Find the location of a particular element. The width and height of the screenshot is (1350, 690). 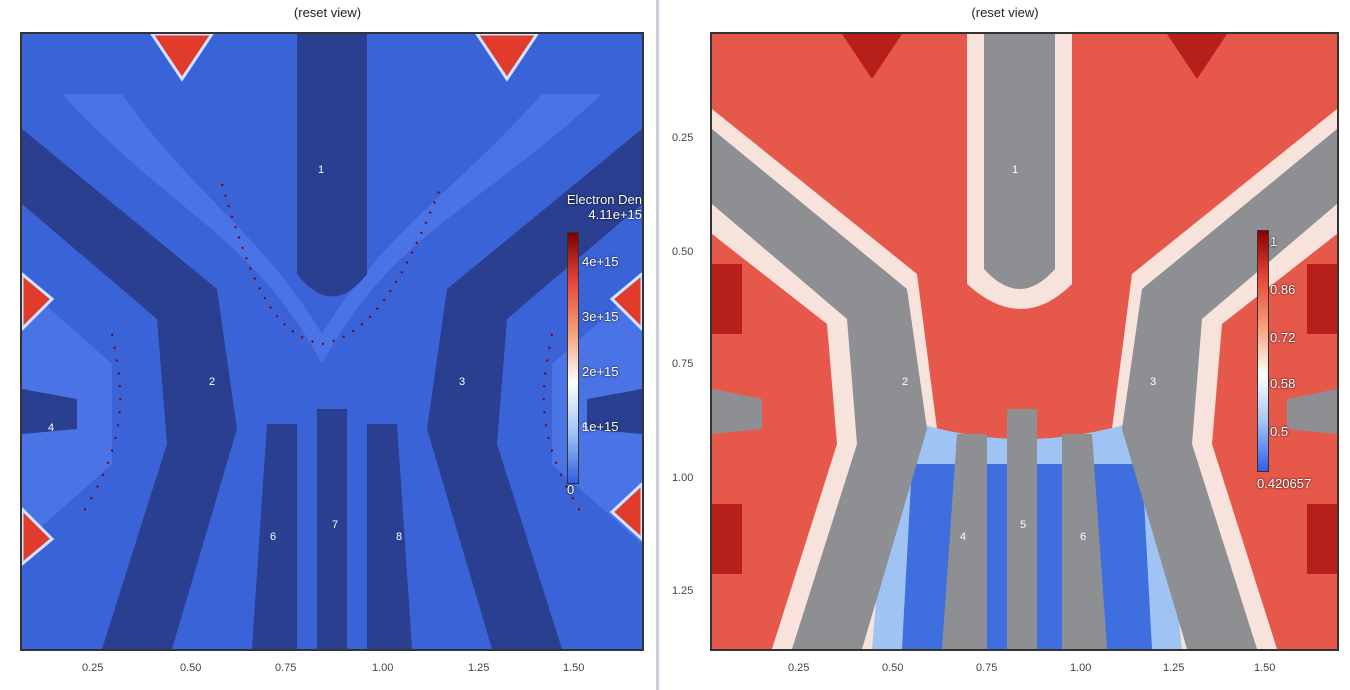

colorbar-label: 0.5 is located at coordinates (1279, 431).